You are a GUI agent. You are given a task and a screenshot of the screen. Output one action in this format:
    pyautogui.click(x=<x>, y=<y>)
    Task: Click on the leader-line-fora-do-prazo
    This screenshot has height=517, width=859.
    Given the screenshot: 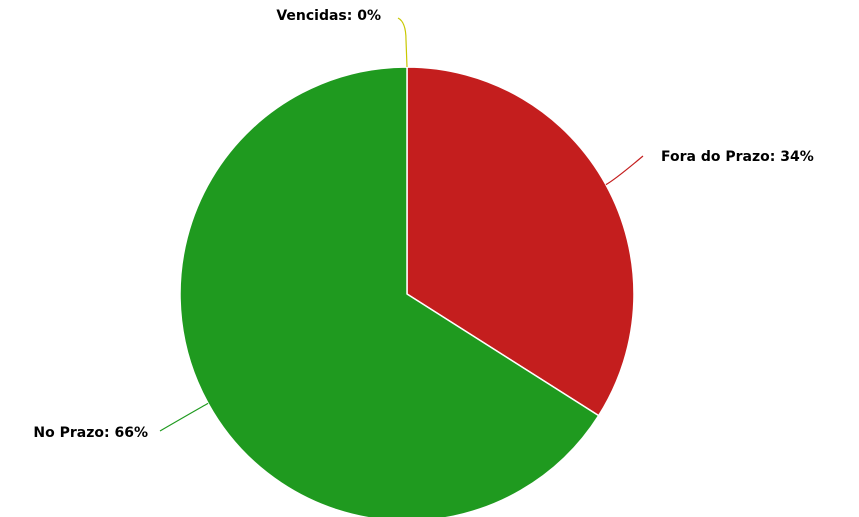 What is the action you would take?
    pyautogui.click(x=624, y=170)
    